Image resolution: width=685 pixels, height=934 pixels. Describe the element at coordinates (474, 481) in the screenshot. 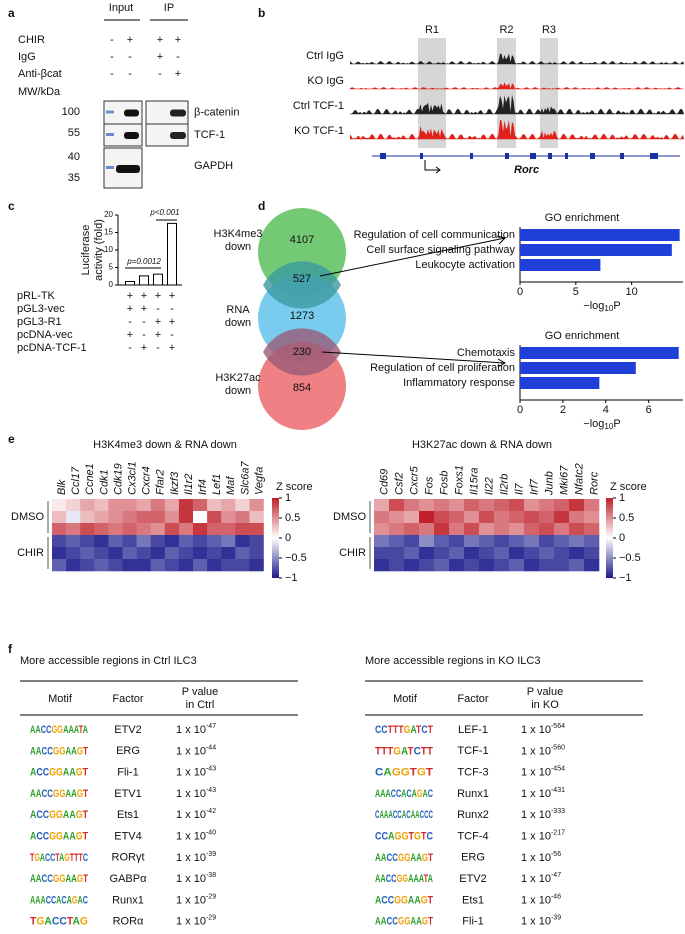

I see `column-label: Il15ra` at that location.